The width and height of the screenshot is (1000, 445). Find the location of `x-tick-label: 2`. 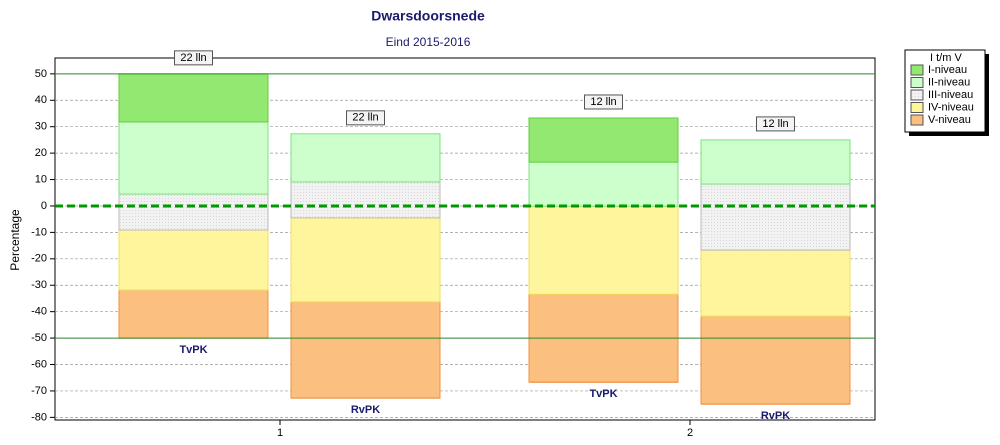

x-tick-label: 2 is located at coordinates (690, 433).